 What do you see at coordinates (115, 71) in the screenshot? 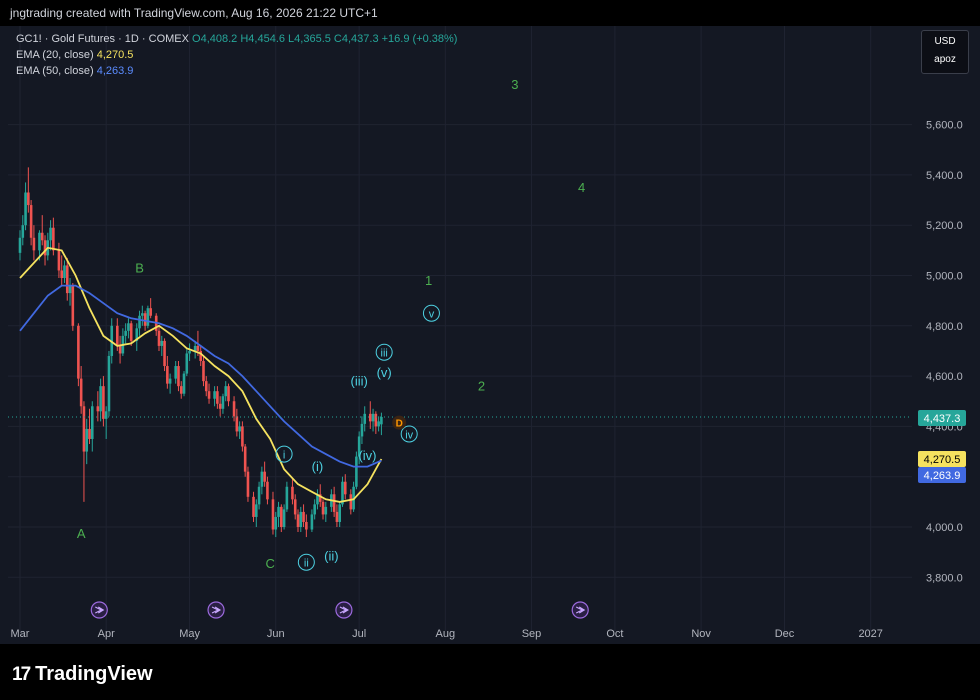
I see `ema50-value: 4,263.9` at bounding box center [115, 71].